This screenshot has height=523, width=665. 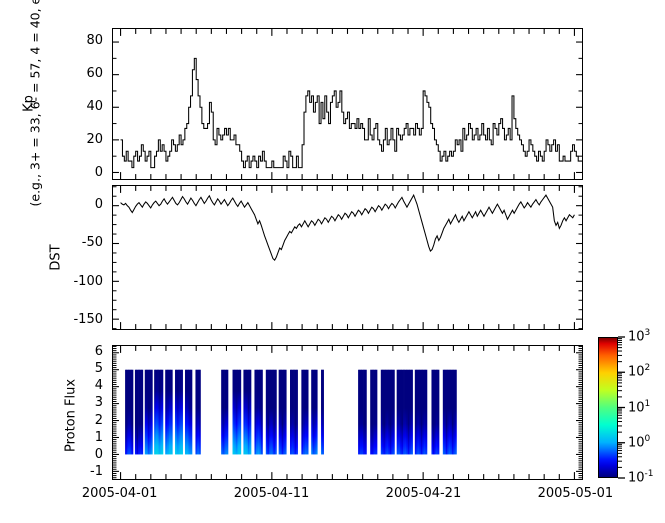 I want to click on x-axis-tick-label: 2005-05-01, so click(x=575, y=493).